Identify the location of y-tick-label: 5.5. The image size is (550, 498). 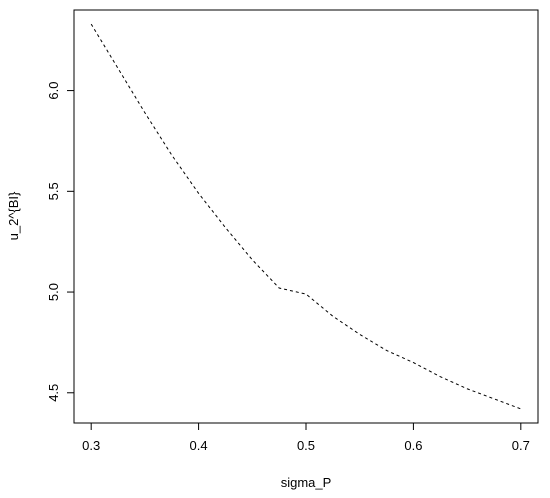
(53, 191).